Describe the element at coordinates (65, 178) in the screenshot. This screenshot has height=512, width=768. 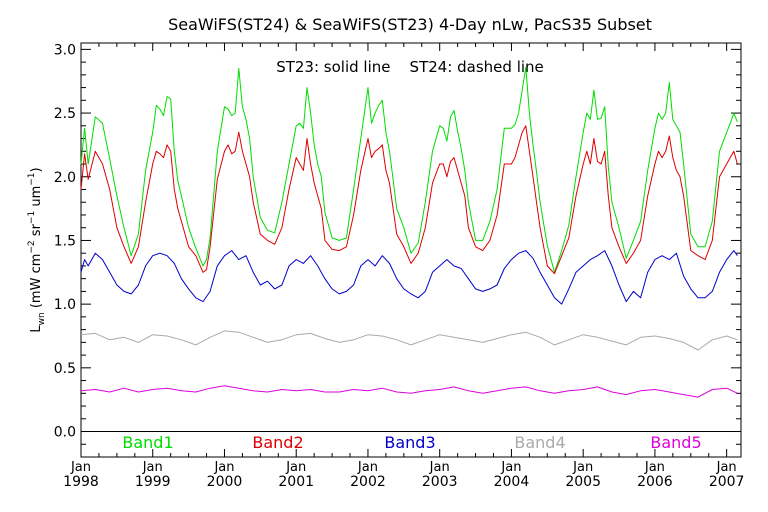
I see `y-tick-label: 2.0` at that location.